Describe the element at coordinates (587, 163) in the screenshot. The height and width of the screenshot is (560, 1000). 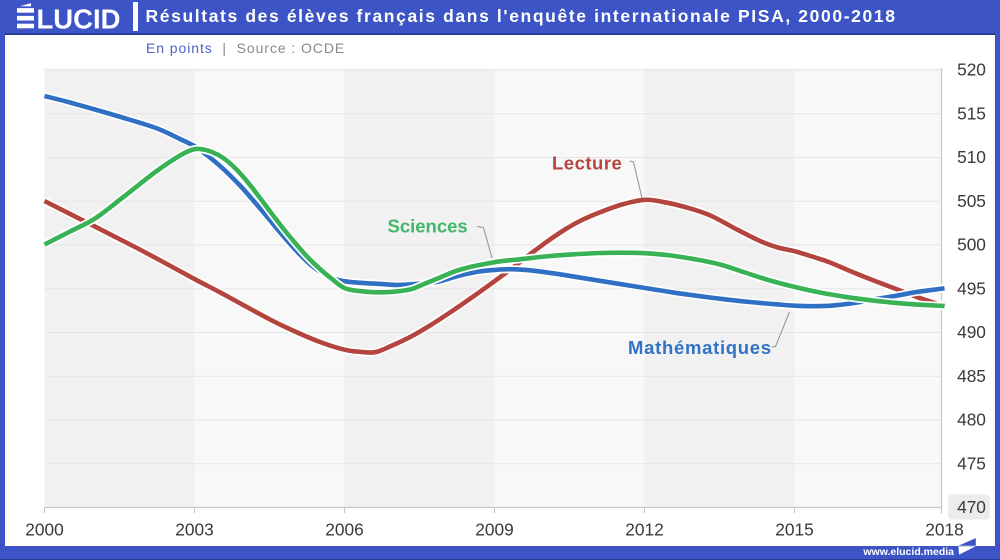
I see `svg-text: Lecture` at that location.